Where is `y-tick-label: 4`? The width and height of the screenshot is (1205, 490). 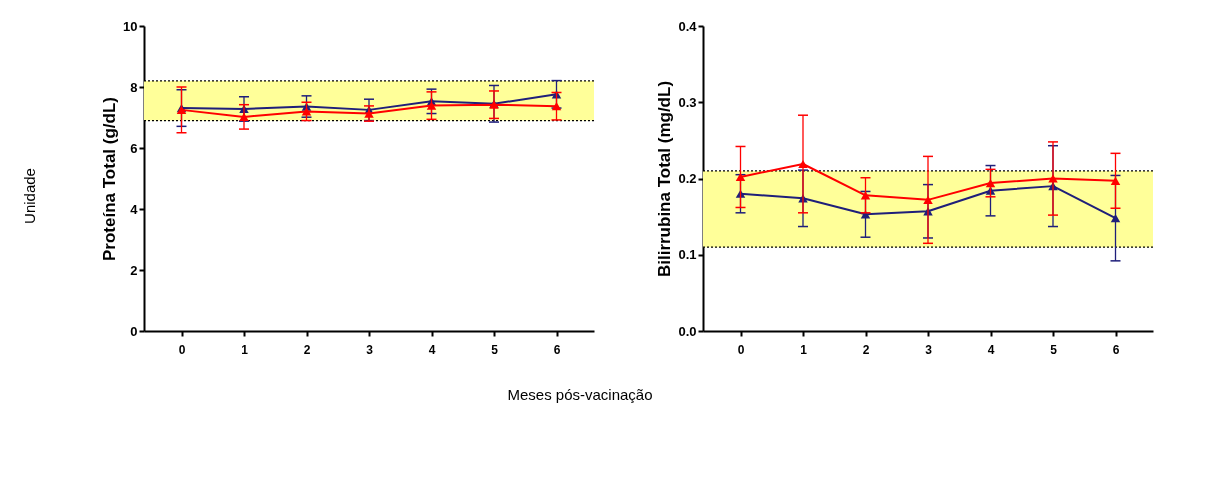
y-tick-label: 4 is located at coordinates (134, 209).